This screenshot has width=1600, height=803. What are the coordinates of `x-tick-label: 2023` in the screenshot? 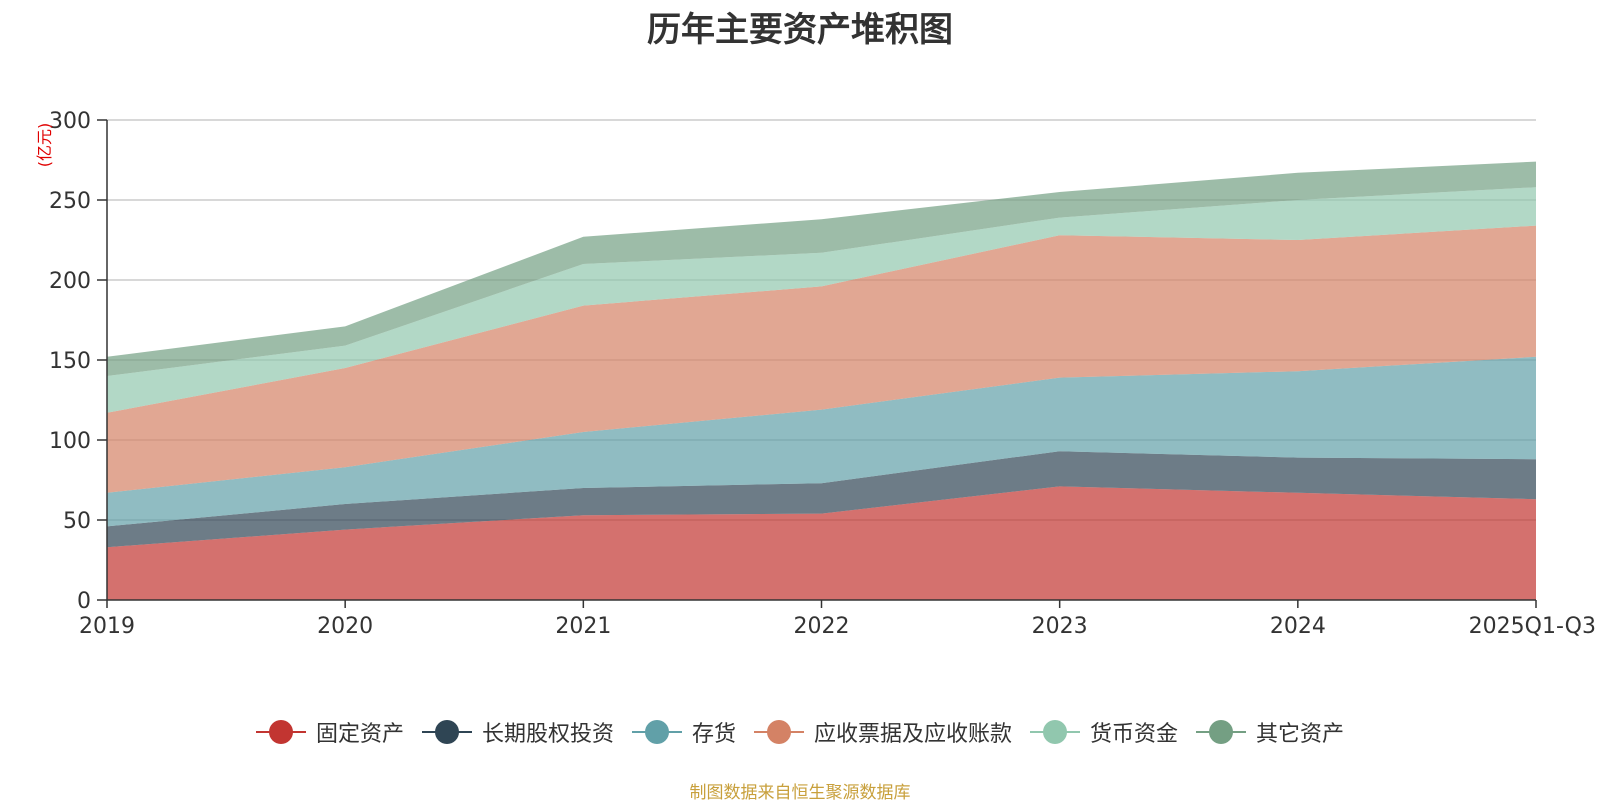 It's located at (1060, 626).